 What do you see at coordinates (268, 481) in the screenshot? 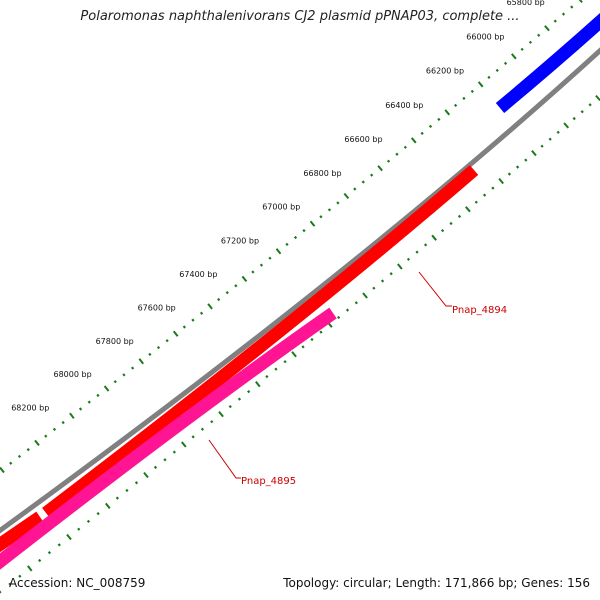
I see `gene-label-pnap-4895: Pnap_4895` at bounding box center [268, 481].